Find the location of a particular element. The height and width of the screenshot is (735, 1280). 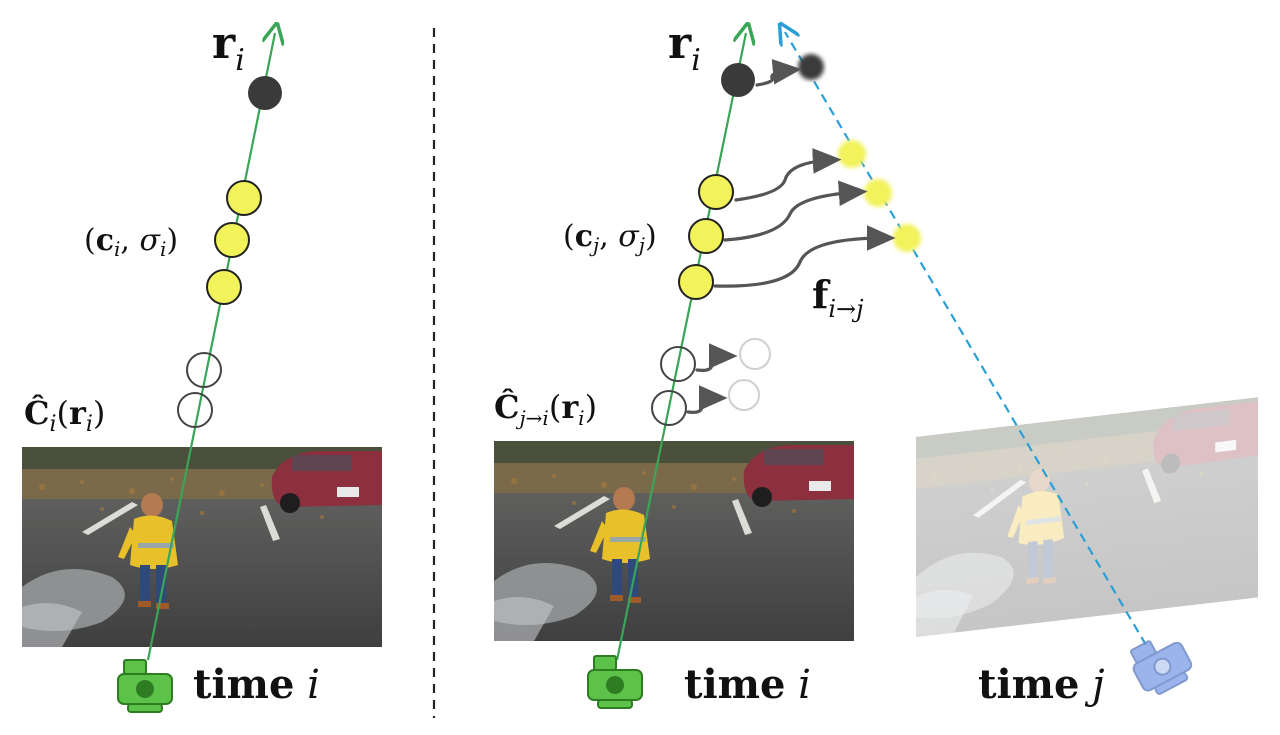

right-sample-label: (cj, σj) is located at coordinates (610, 238).